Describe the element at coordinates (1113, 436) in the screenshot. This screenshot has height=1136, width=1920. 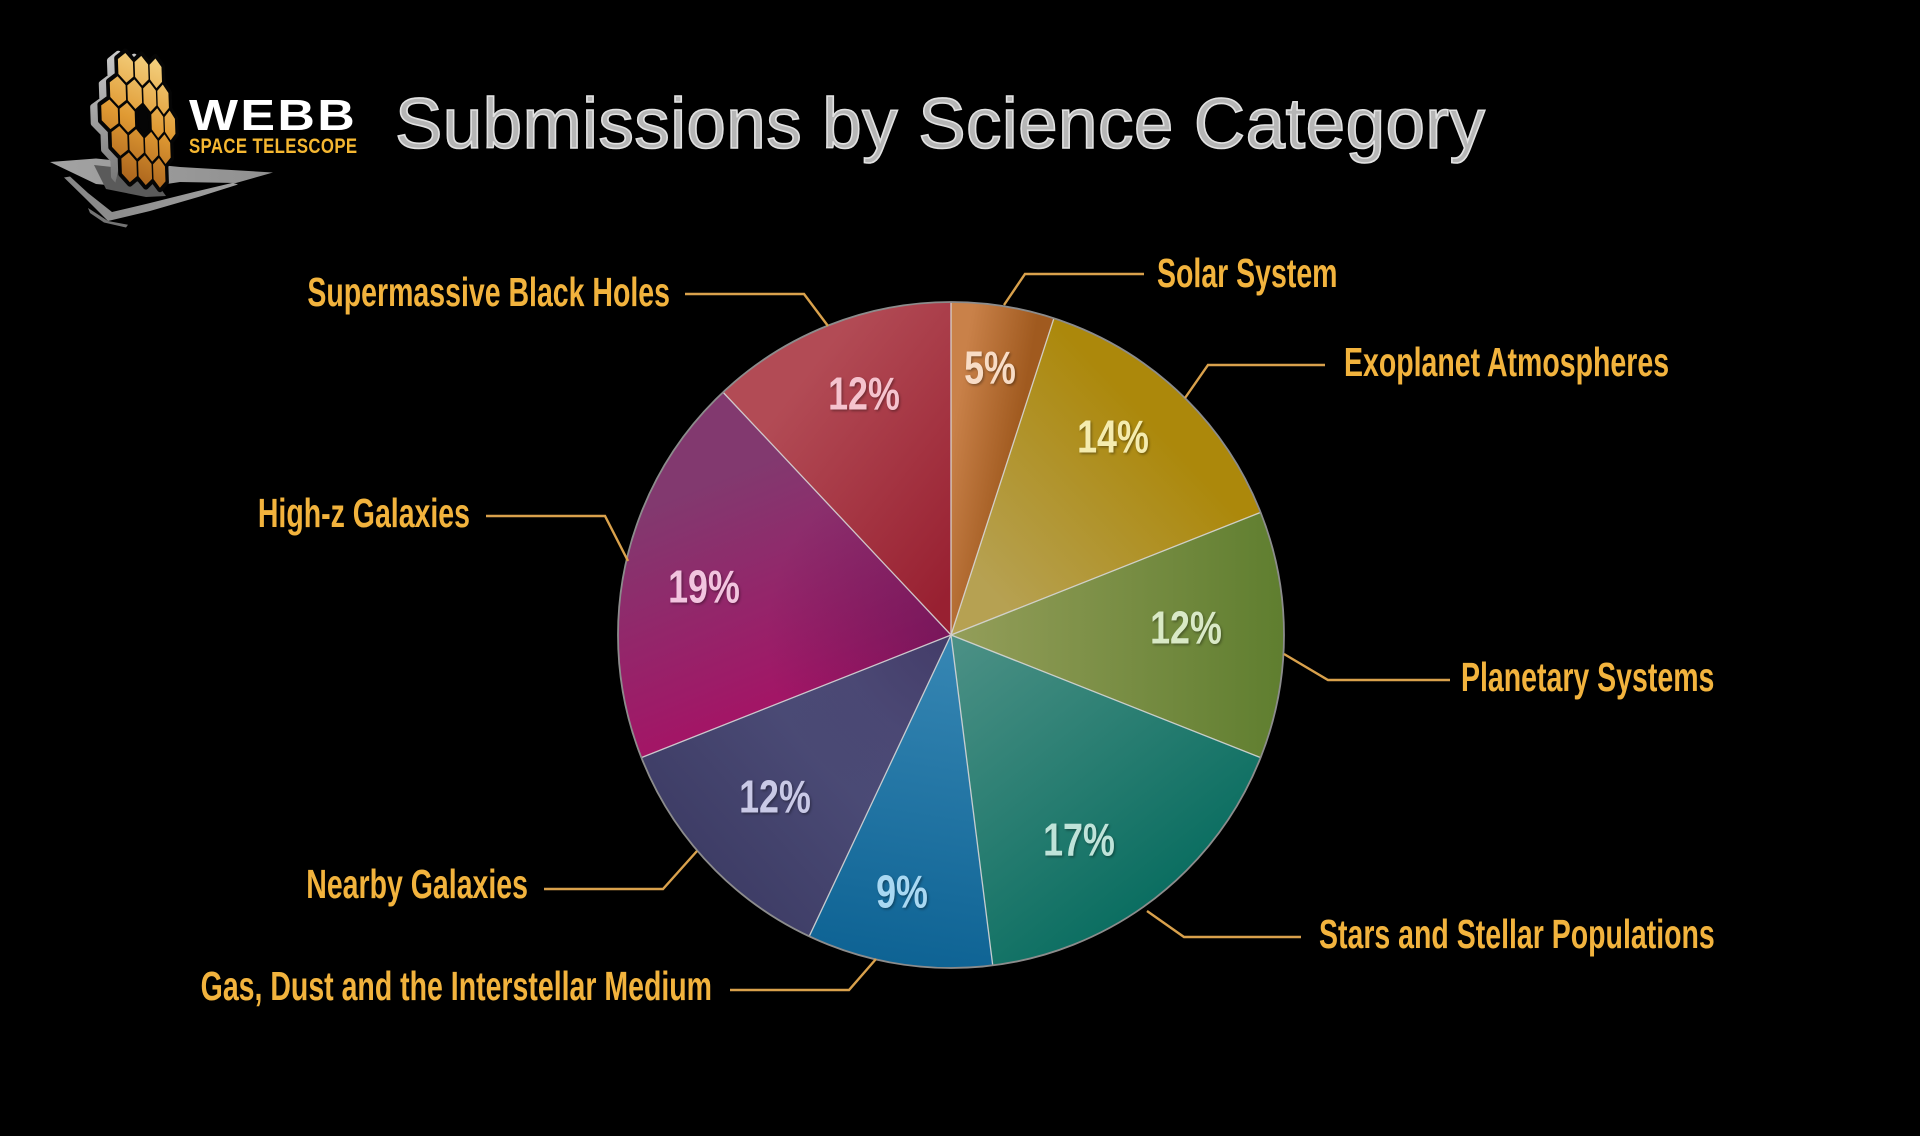
I see `svg-text: 14%` at that location.